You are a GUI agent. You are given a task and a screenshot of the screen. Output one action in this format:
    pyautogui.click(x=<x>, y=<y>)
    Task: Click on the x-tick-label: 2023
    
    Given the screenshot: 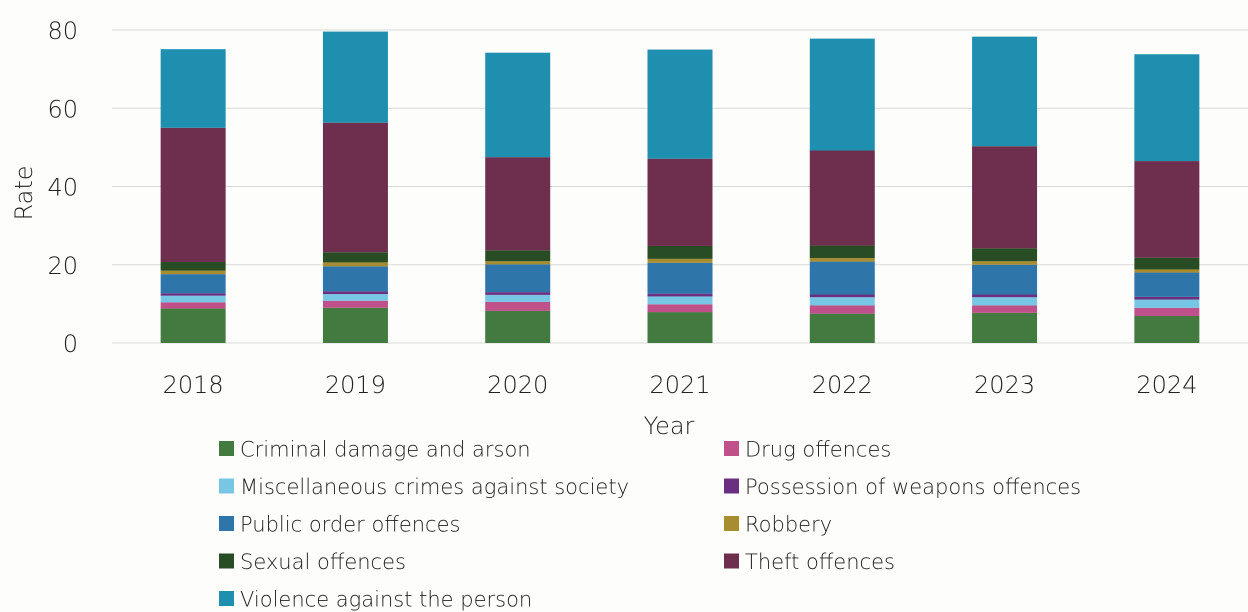 What is the action you would take?
    pyautogui.click(x=1004, y=385)
    